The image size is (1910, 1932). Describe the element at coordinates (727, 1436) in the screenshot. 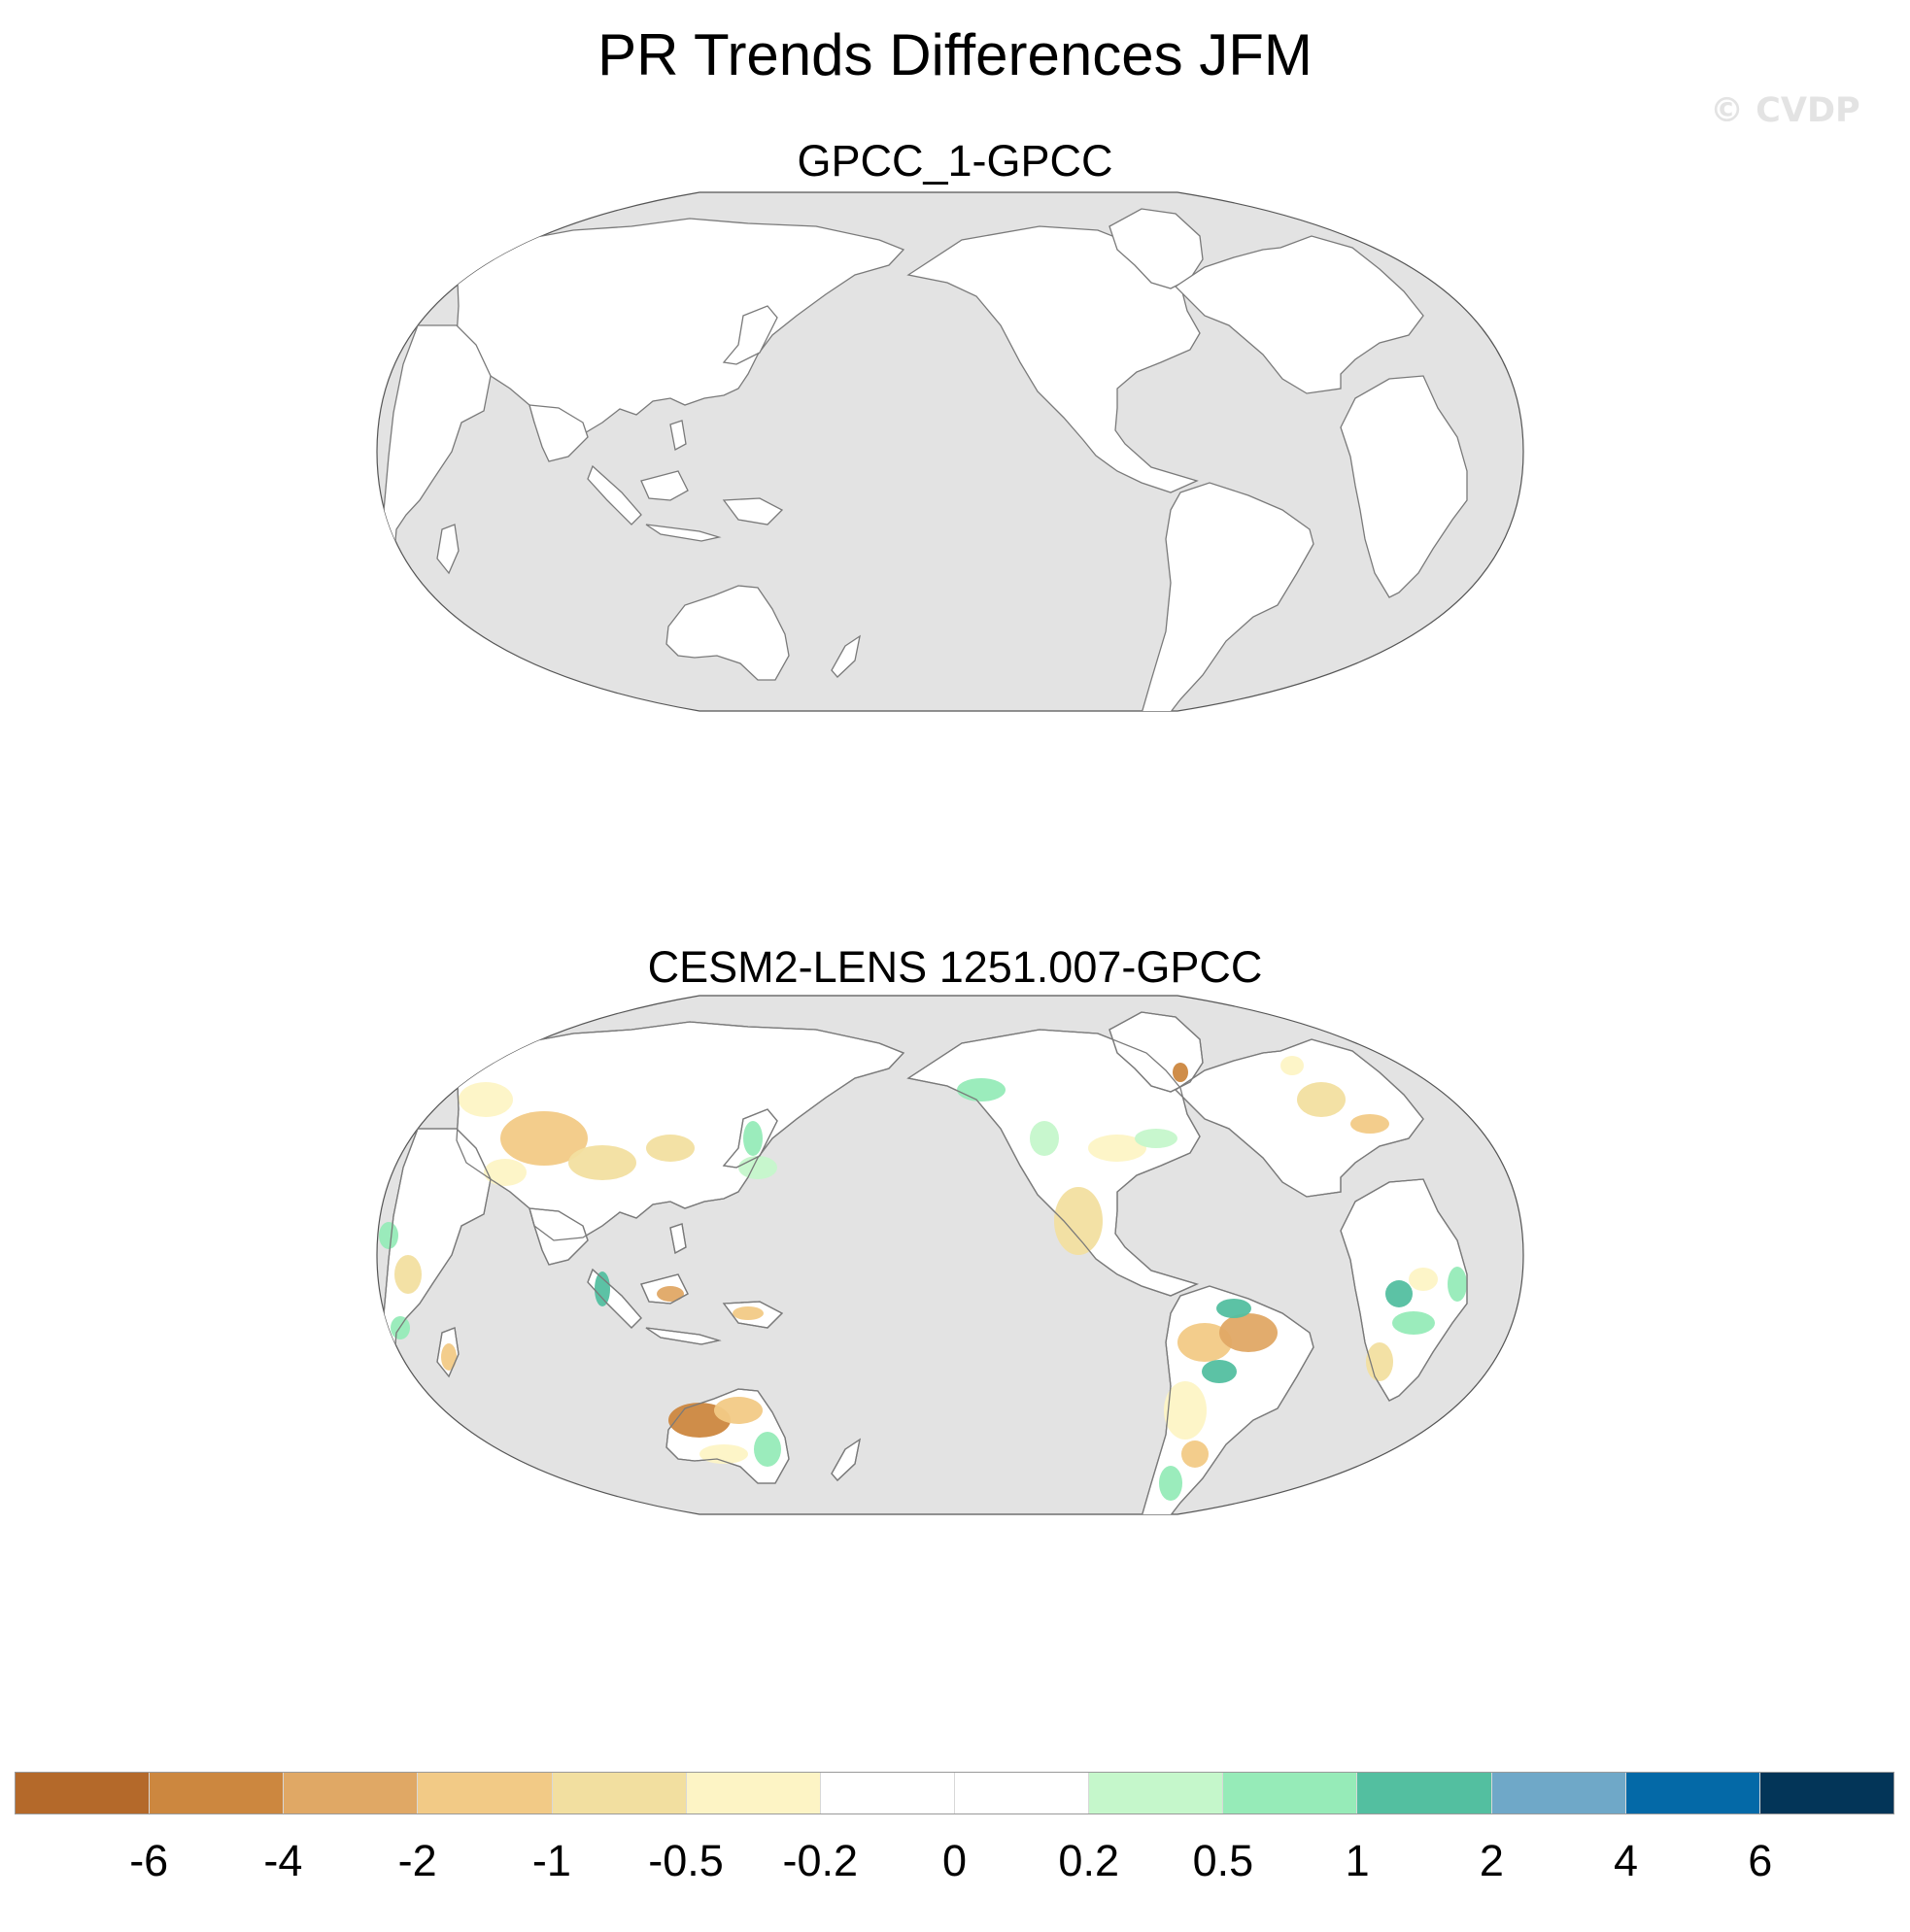

I see `p2-coast-australia` at that location.